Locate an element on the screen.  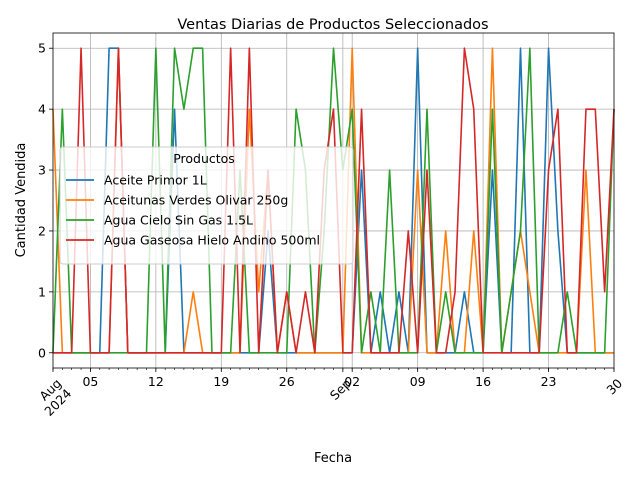
y-tick-label: 1 is located at coordinates (42, 291).